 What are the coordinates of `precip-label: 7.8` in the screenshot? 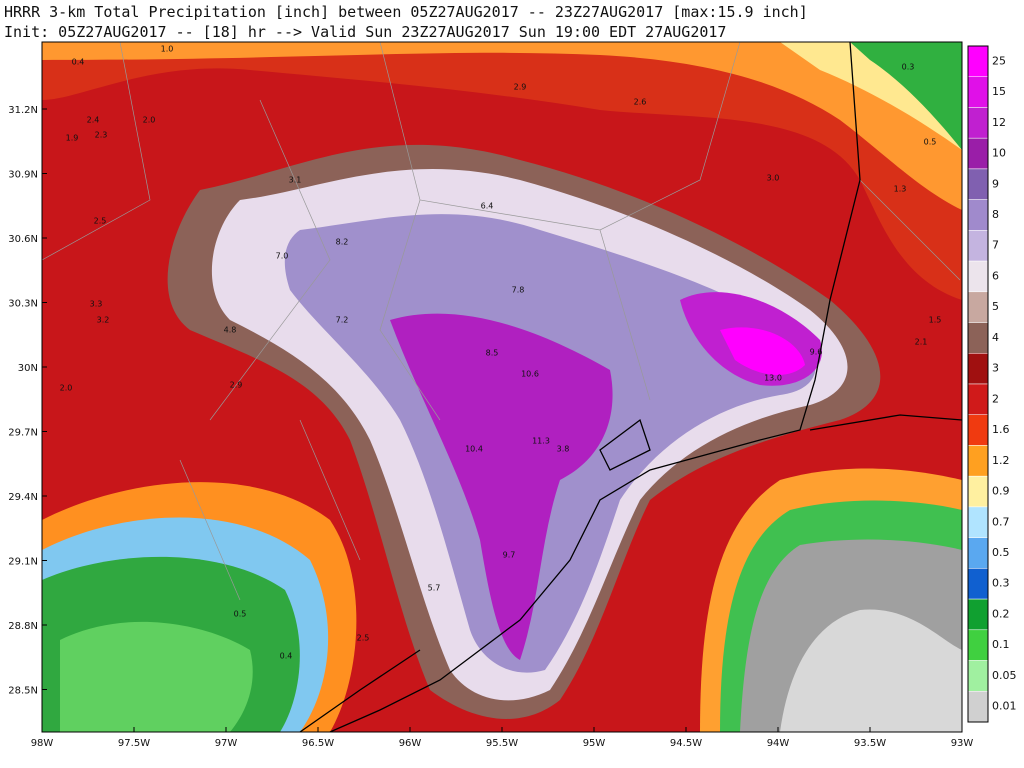 It's located at (518, 290).